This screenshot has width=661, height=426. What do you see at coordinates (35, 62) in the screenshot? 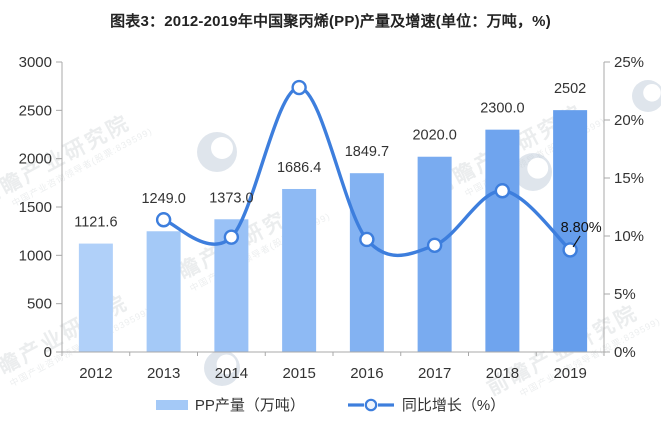
I see `y-left-tick-label: 3000` at bounding box center [35, 62].